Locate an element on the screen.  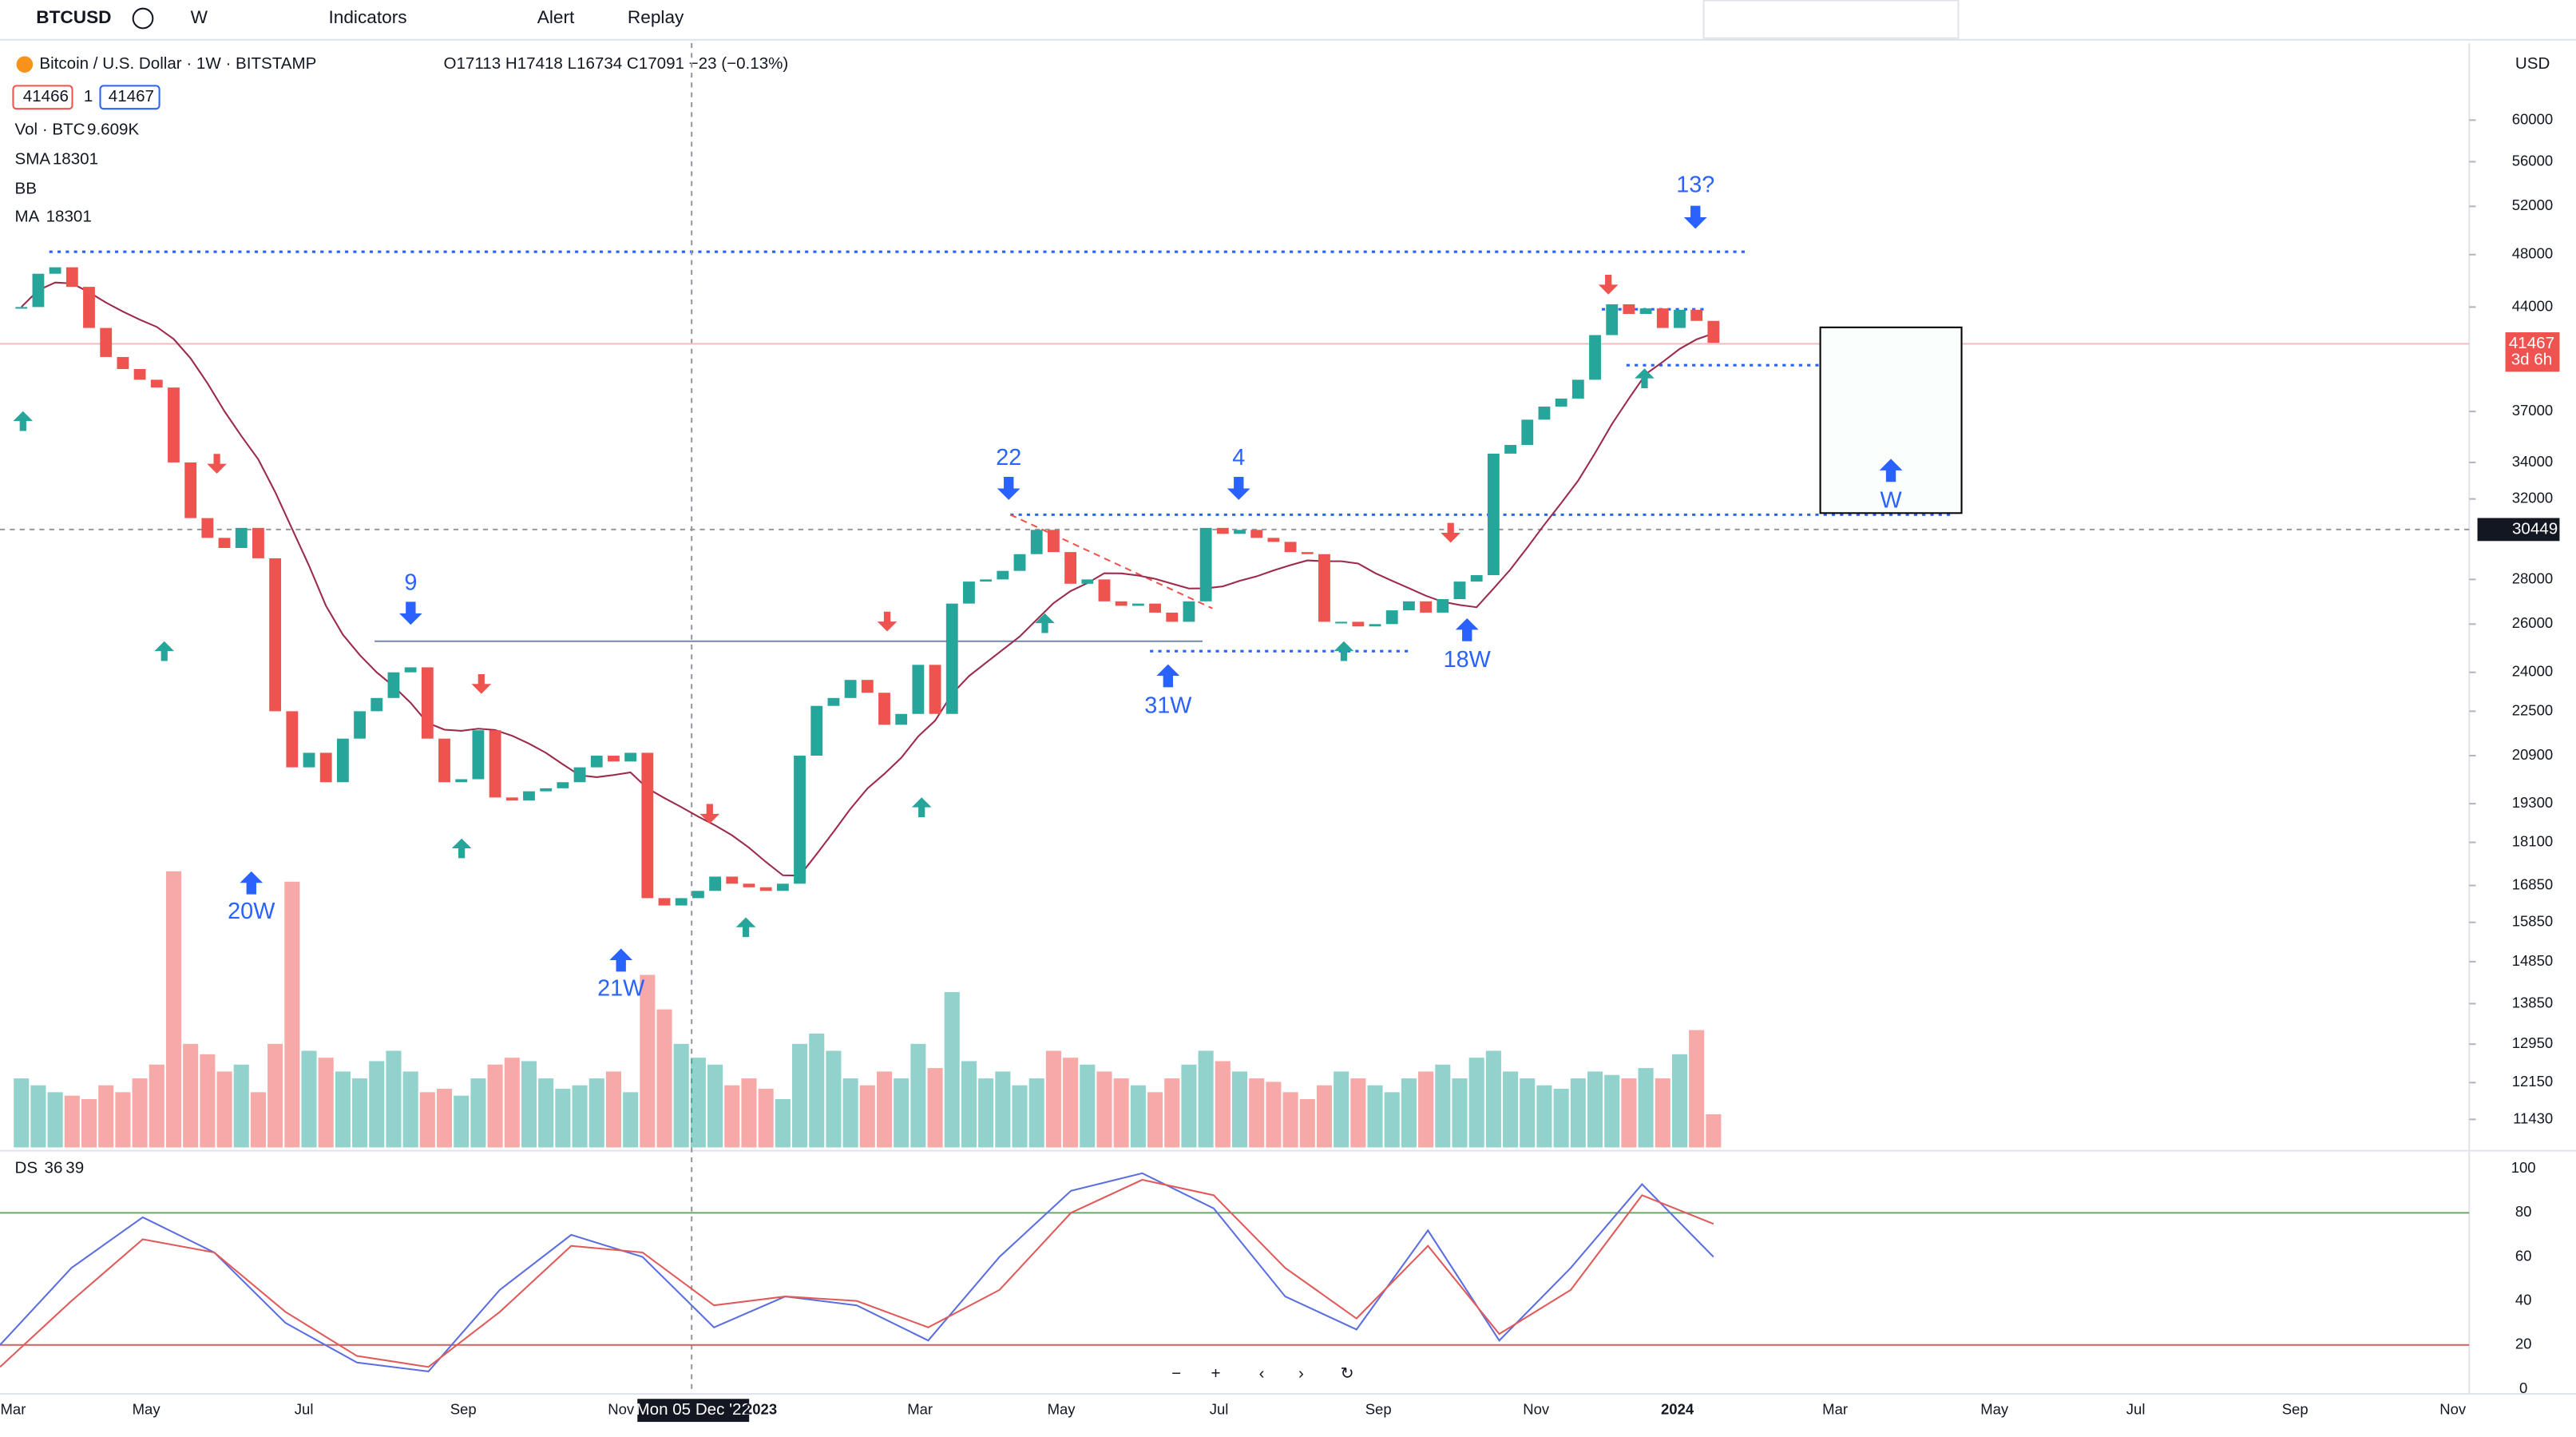
alert: Alert is located at coordinates (556, 17).